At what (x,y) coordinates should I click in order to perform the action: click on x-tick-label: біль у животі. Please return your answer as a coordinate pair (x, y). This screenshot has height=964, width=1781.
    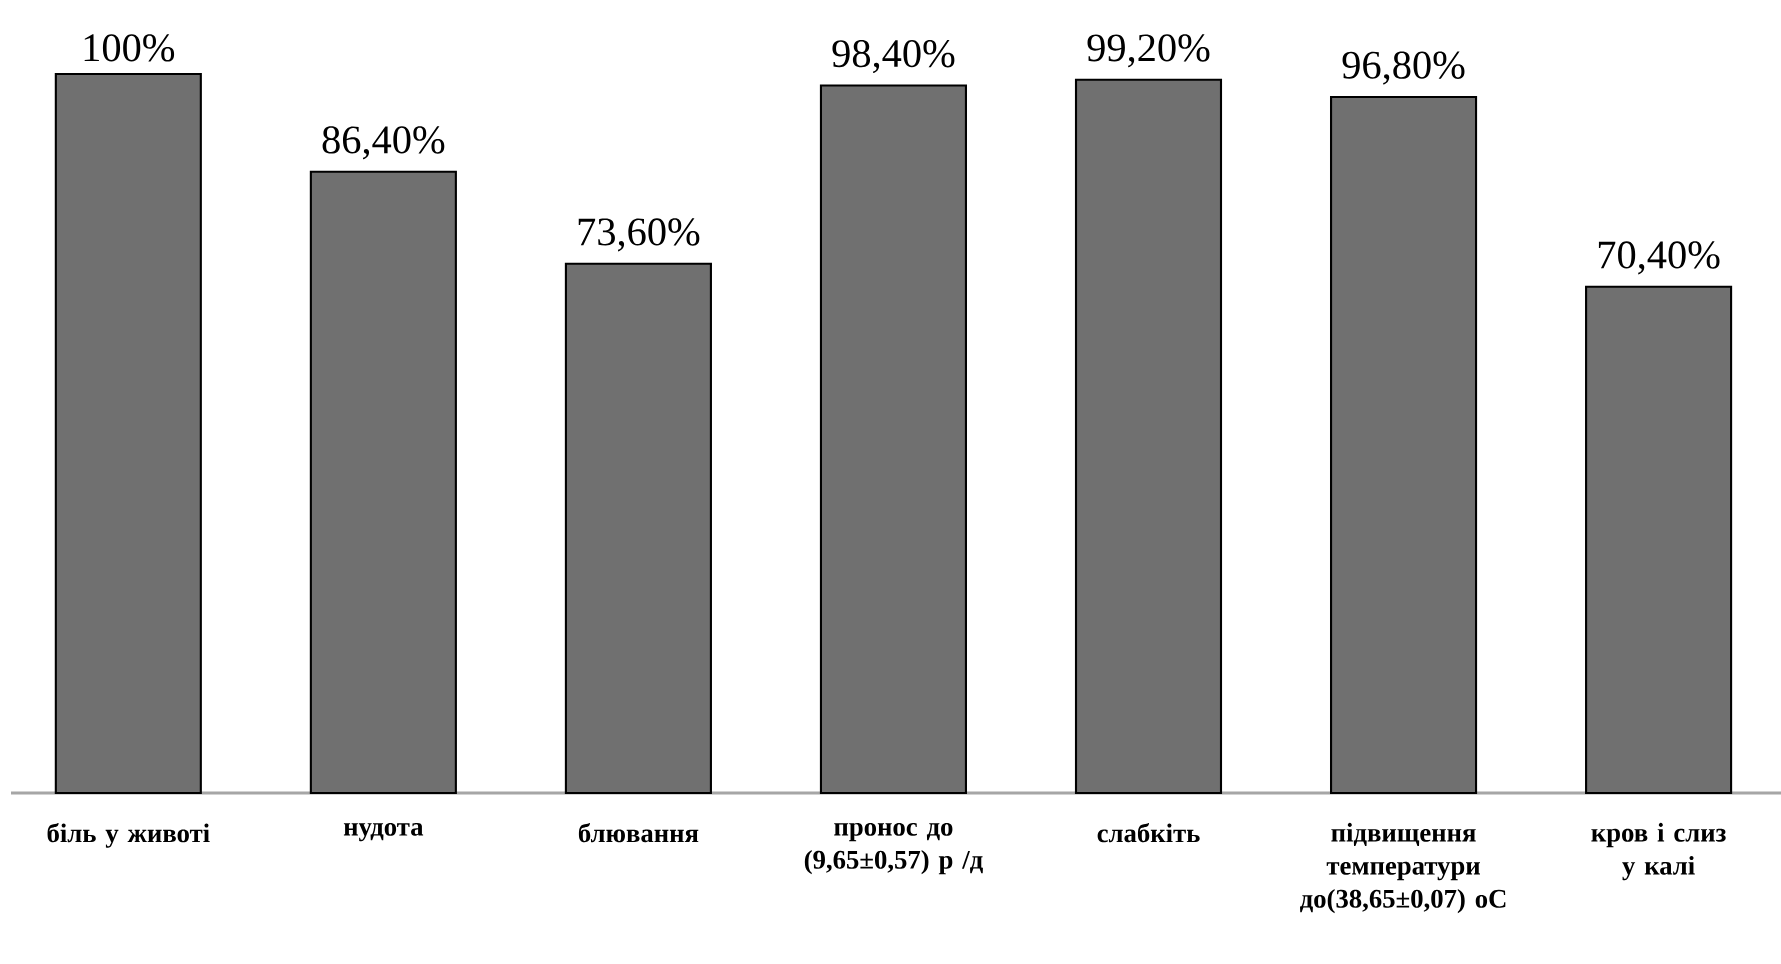
    Looking at the image, I should click on (128, 835).